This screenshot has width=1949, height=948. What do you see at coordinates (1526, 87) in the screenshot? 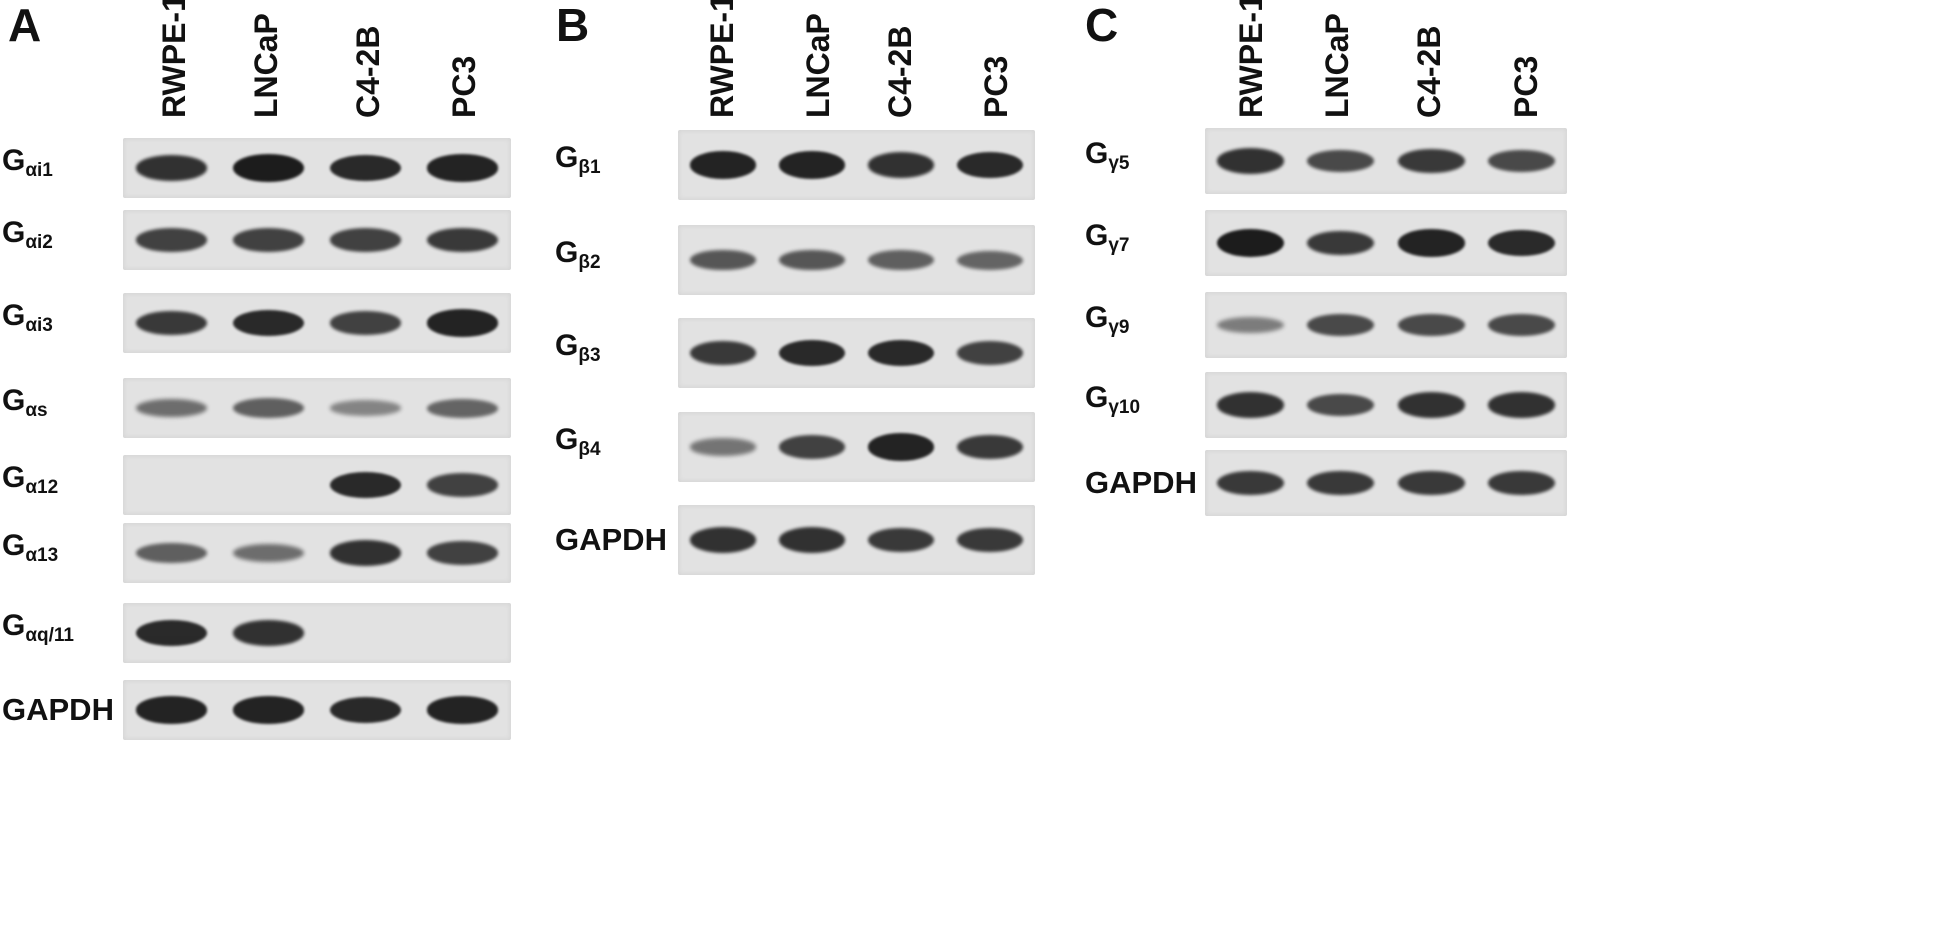
I see `lane-header: PC3` at bounding box center [1526, 87].